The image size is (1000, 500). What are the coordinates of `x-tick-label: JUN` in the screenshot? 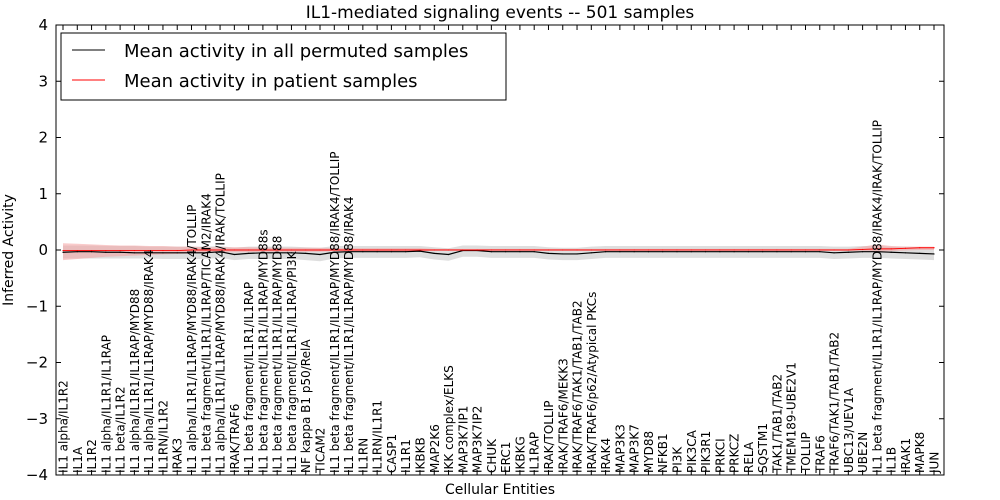 It's located at (935, 463).